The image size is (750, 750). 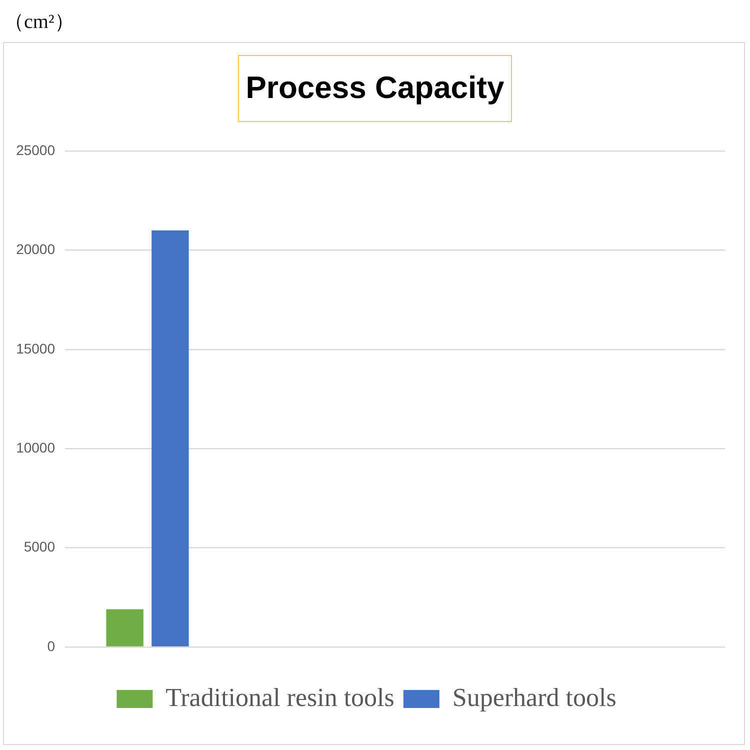 What do you see at coordinates (36, 249) in the screenshot?
I see `y-tick-label: 20000` at bounding box center [36, 249].